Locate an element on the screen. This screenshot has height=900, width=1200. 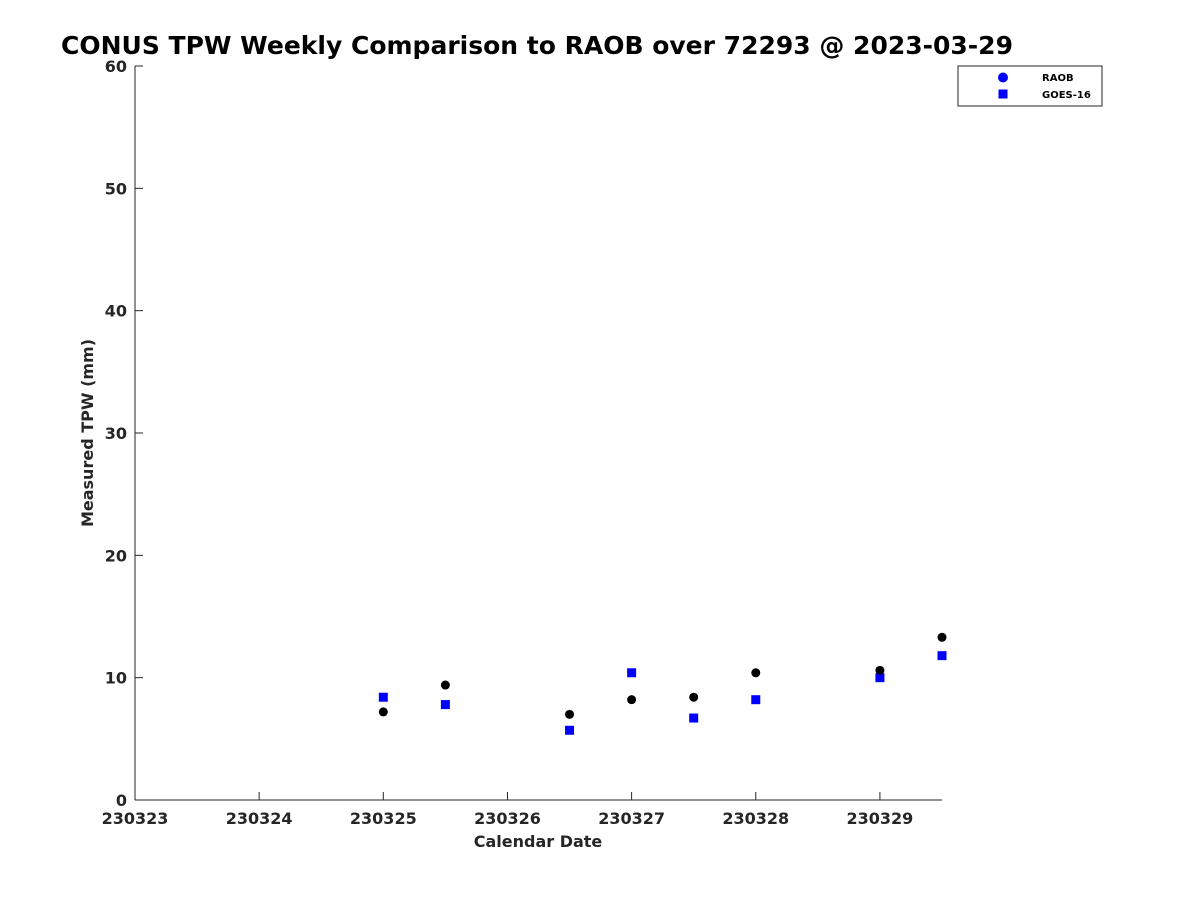
y-tick-label: 40 is located at coordinates (116, 311).